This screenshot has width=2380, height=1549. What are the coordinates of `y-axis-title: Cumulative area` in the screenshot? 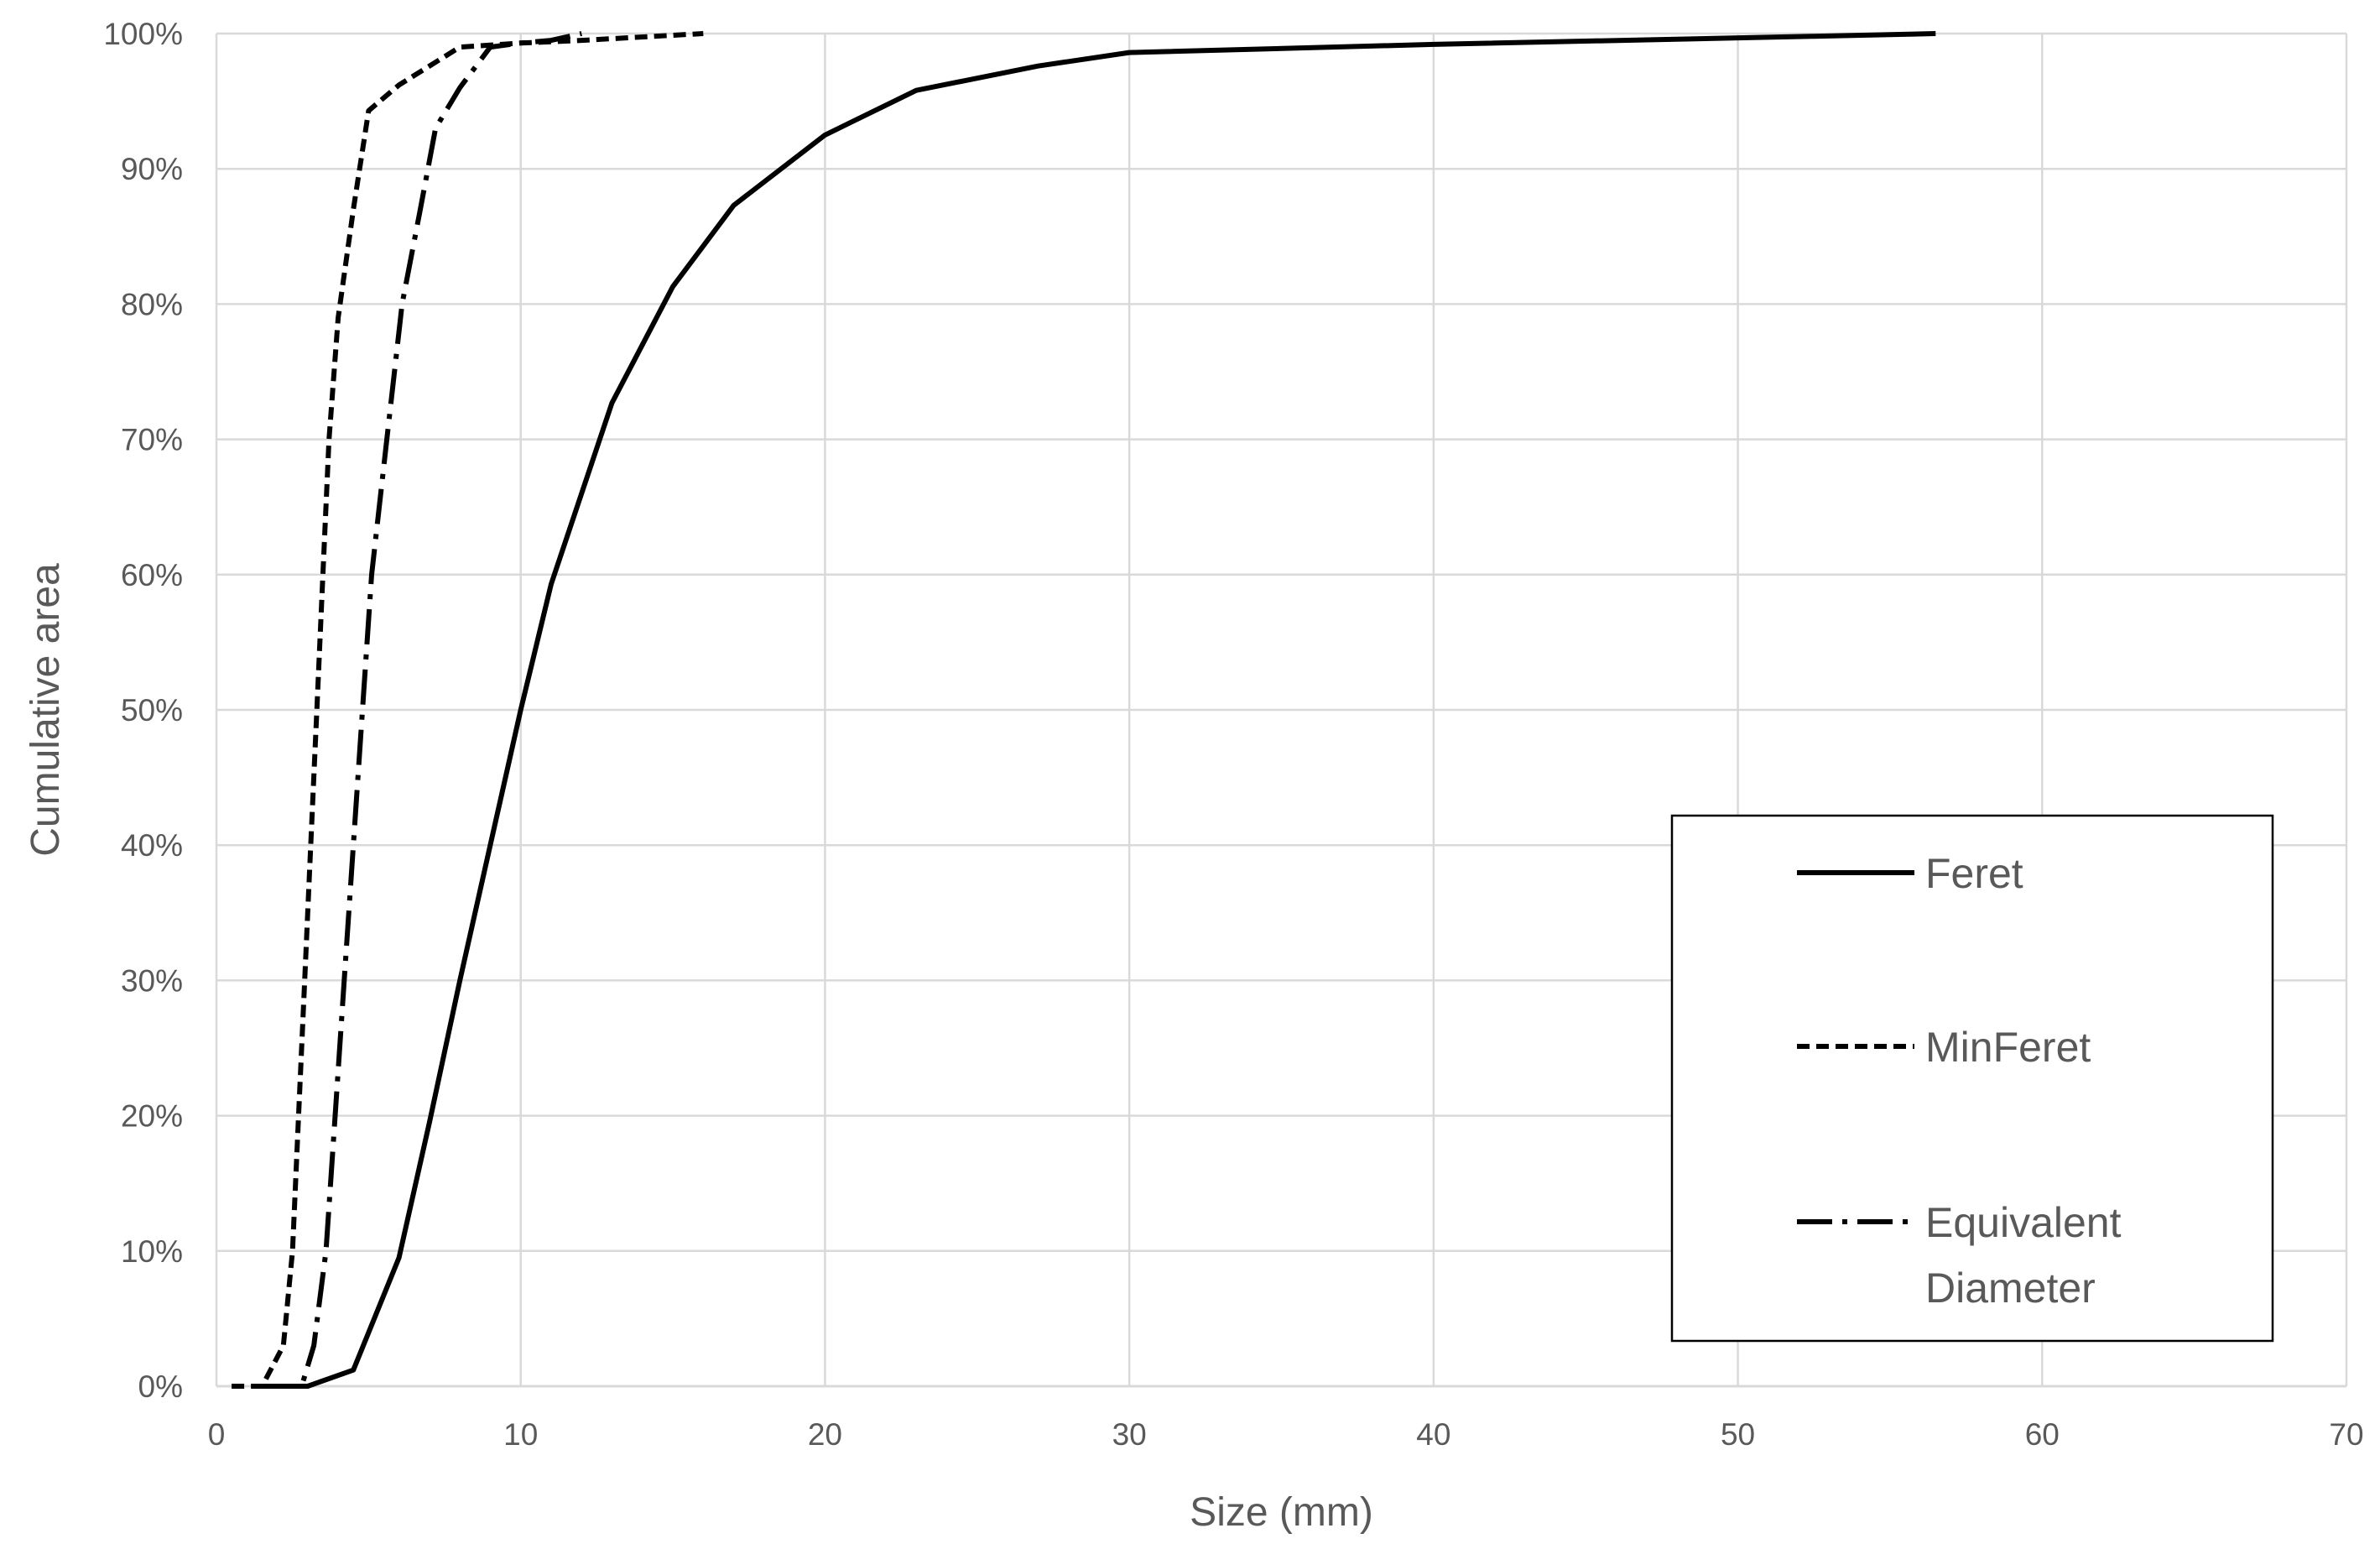 It's located at (45, 710).